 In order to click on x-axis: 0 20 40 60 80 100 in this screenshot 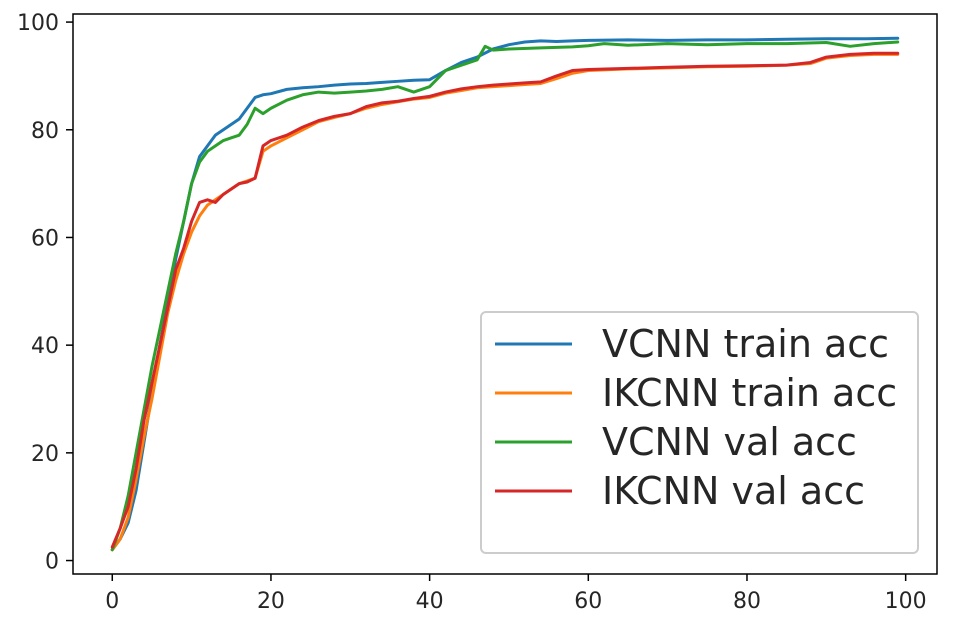, I will do `click(516, 594)`.